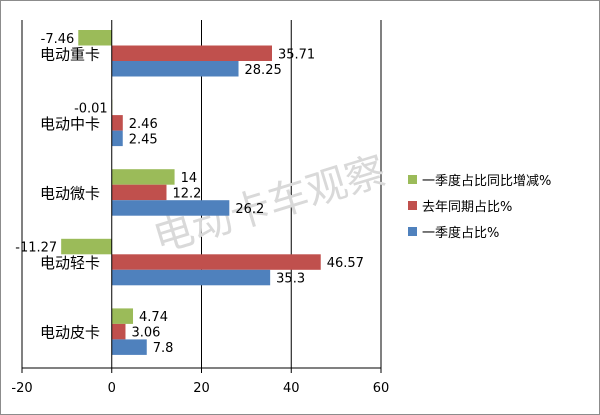 This screenshot has width=600, height=415. I want to click on data-label: 3.06, so click(145, 333).